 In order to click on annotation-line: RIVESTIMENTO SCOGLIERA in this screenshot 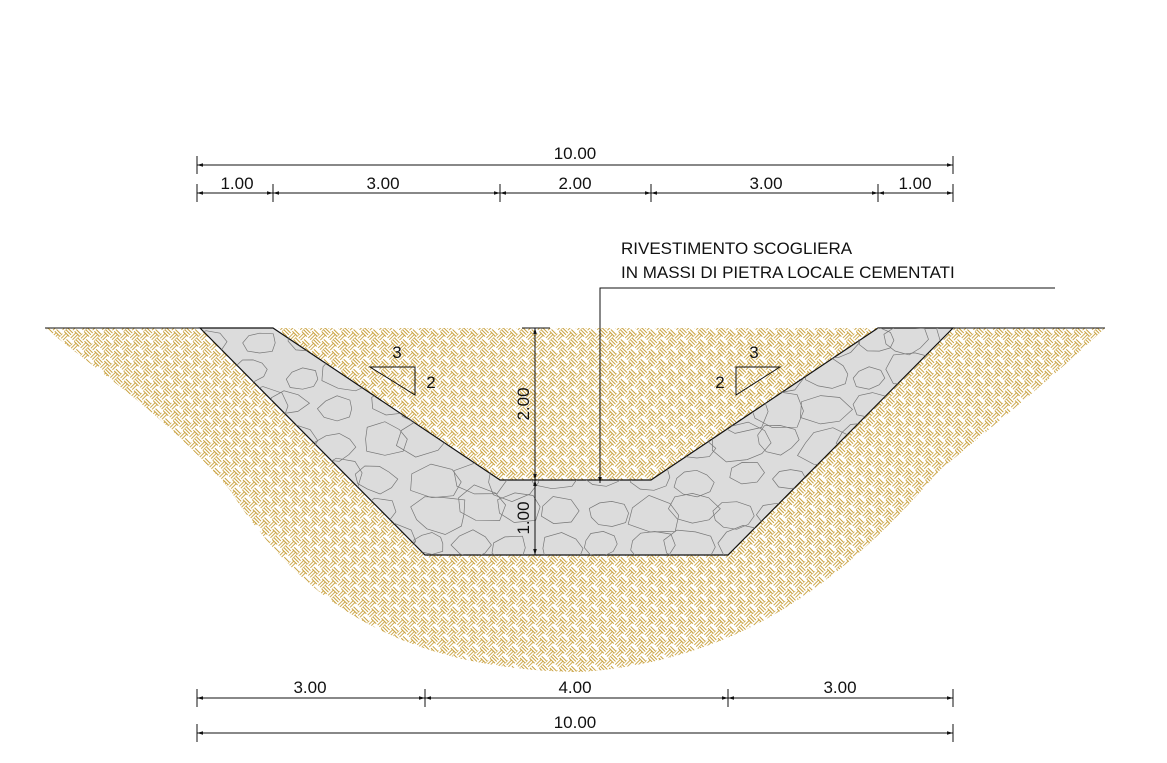, I will do `click(737, 248)`.